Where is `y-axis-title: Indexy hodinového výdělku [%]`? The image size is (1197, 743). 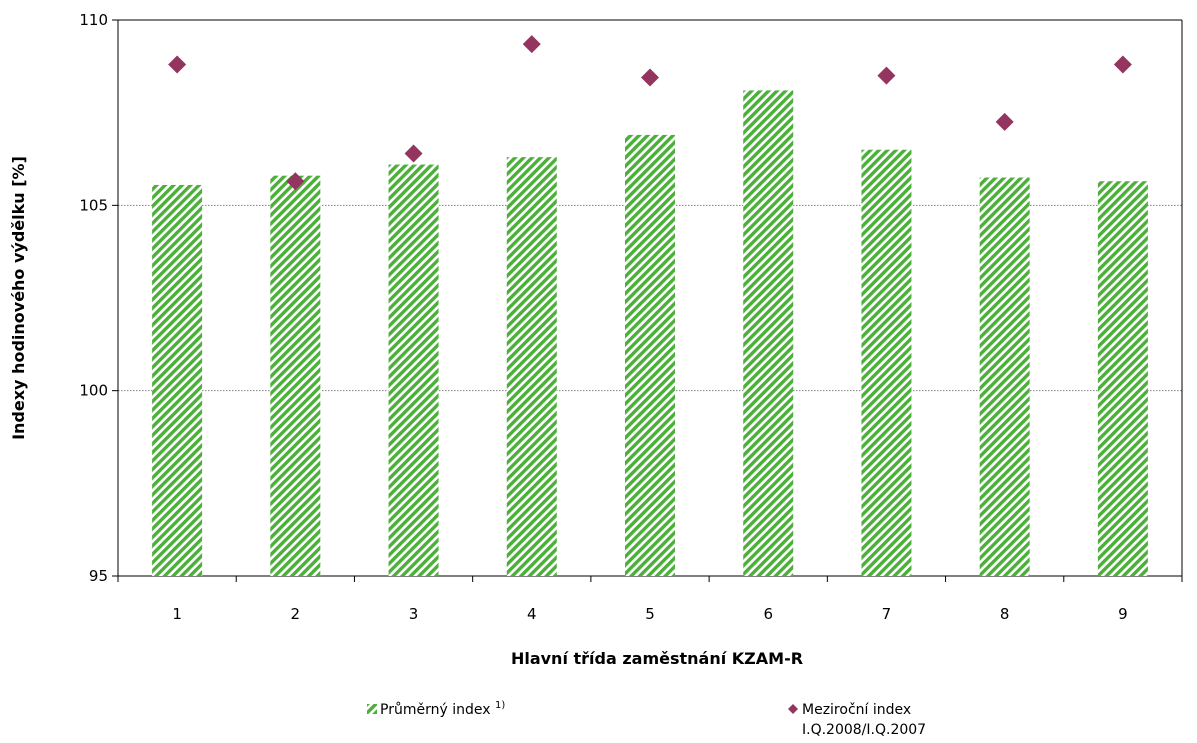
y-axis-title: Indexy hodinového výdělku [%] is located at coordinates (18, 298).